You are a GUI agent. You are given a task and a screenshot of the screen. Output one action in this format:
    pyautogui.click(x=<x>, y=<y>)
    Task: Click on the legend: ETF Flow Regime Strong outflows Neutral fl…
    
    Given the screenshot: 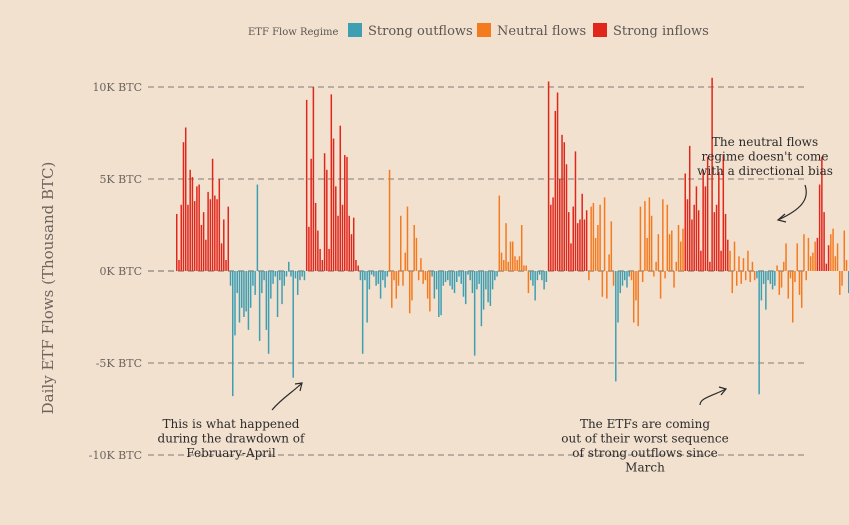 What is the action you would take?
    pyautogui.click(x=478, y=31)
    